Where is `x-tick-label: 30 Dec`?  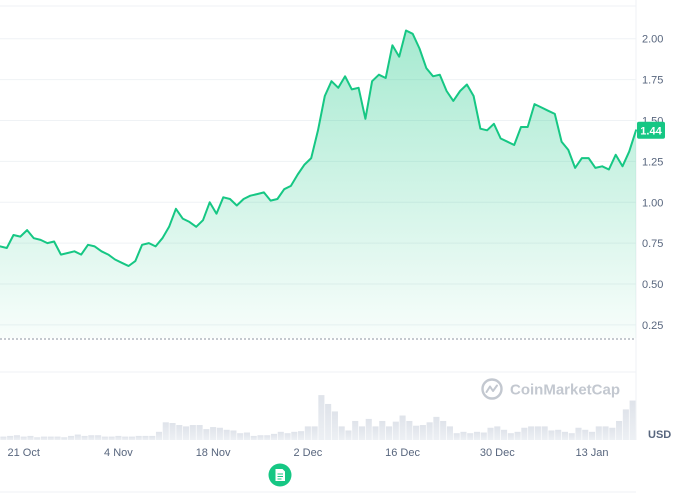 x-tick-label: 30 Dec is located at coordinates (497, 453).